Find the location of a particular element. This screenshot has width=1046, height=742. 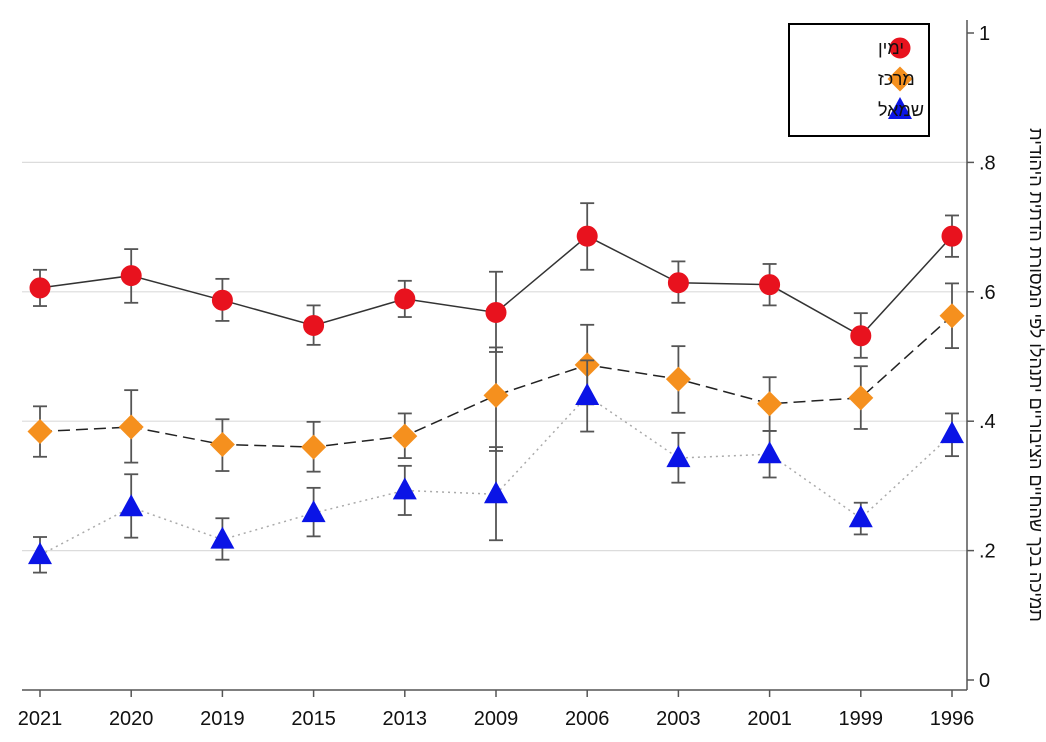

y-tick-label: .2 is located at coordinates (987, 552).